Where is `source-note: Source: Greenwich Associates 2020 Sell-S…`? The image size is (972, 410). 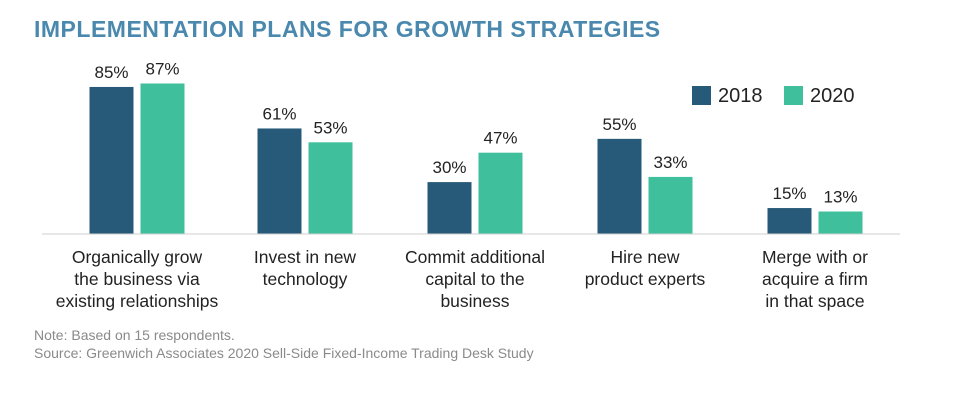 source-note: Source: Greenwich Associates 2020 Sell-S… is located at coordinates (284, 353).